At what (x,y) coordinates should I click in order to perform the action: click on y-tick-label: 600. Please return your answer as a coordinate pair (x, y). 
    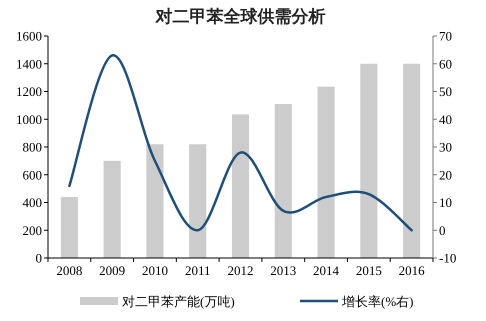
    Looking at the image, I should click on (32, 174).